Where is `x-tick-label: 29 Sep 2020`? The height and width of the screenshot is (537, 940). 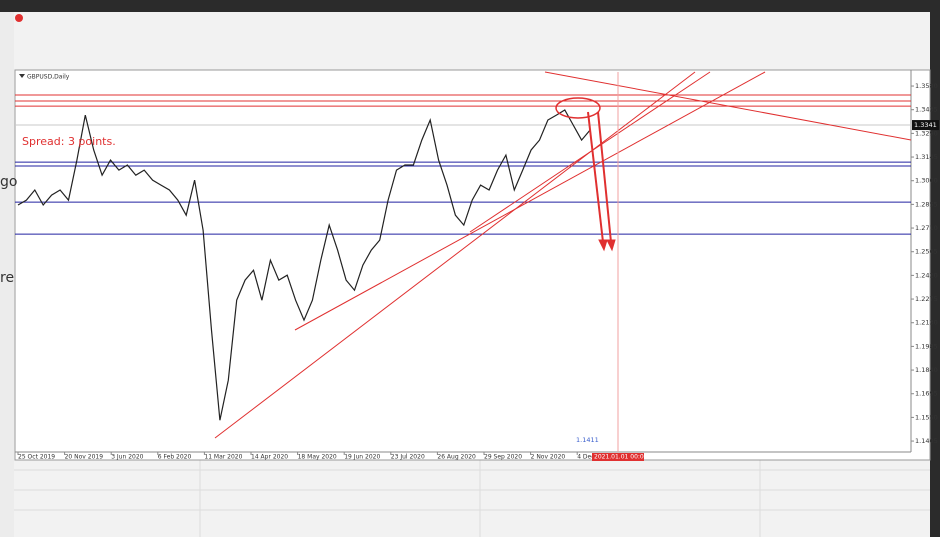 x-tick-label: 29 Sep 2020 is located at coordinates (503, 457).